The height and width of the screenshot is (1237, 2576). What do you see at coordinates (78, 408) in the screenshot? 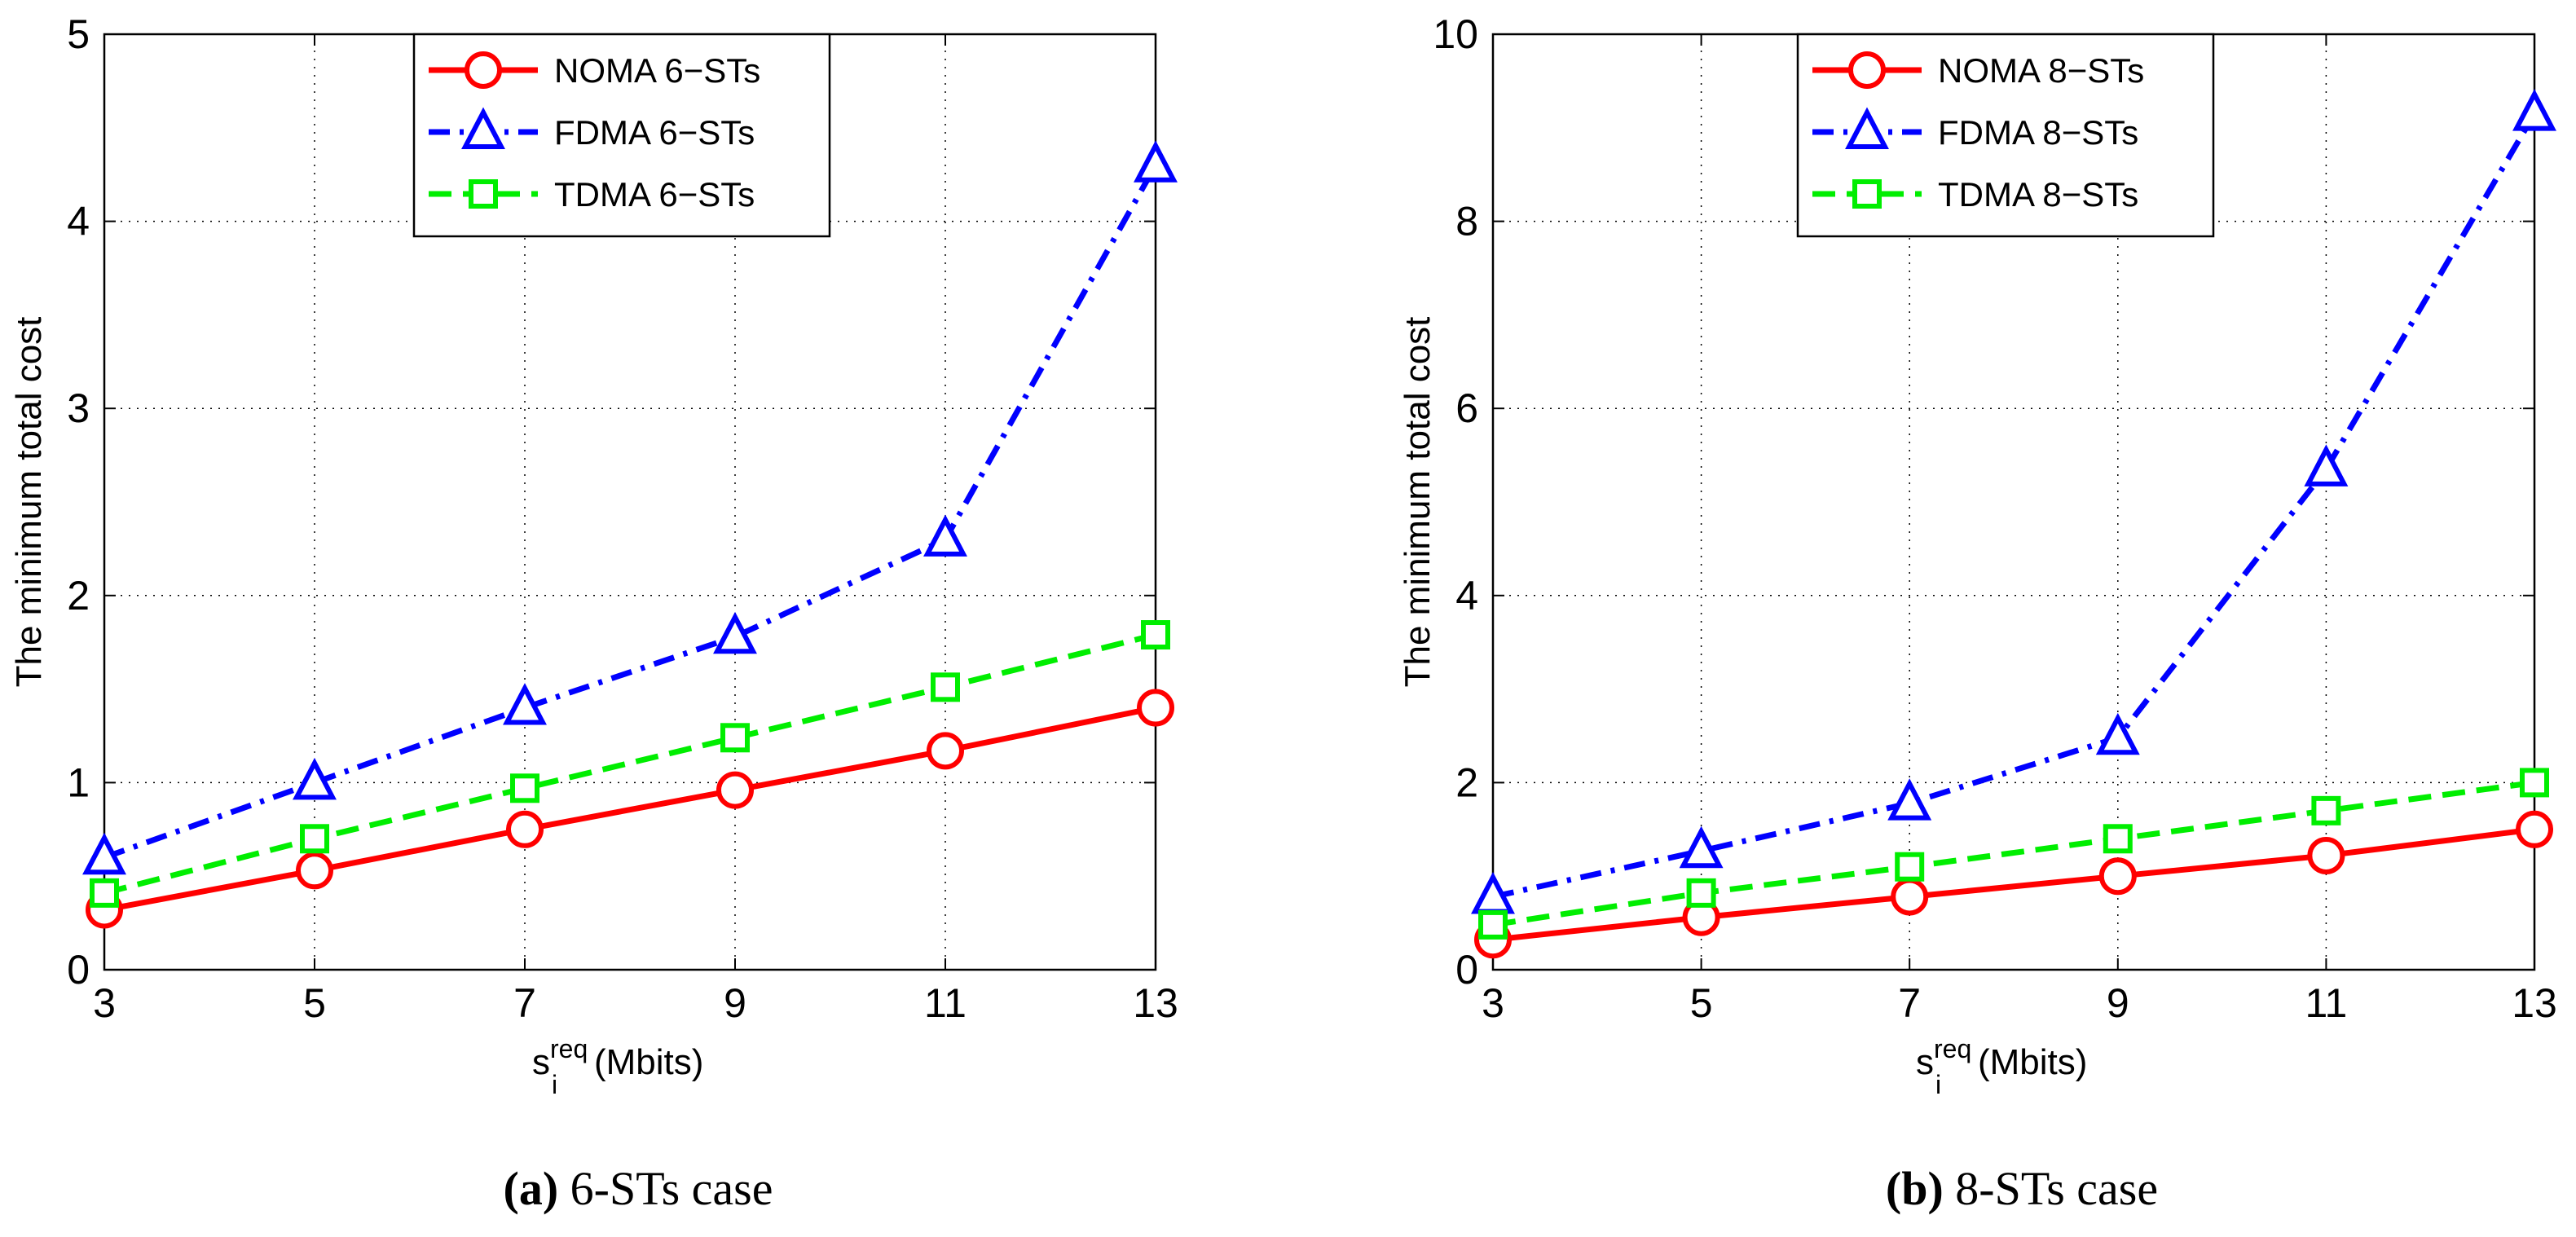
I see `y-tick-label: 3` at bounding box center [78, 408].